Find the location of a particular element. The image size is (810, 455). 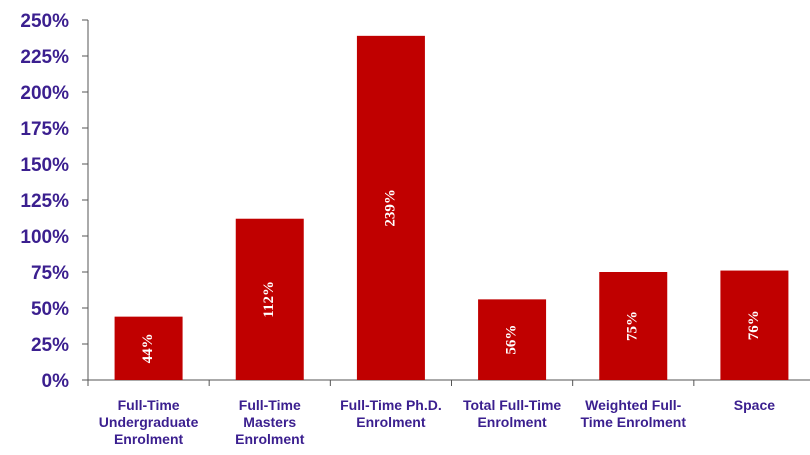

y-tick-label: 250% is located at coordinates (44, 21).